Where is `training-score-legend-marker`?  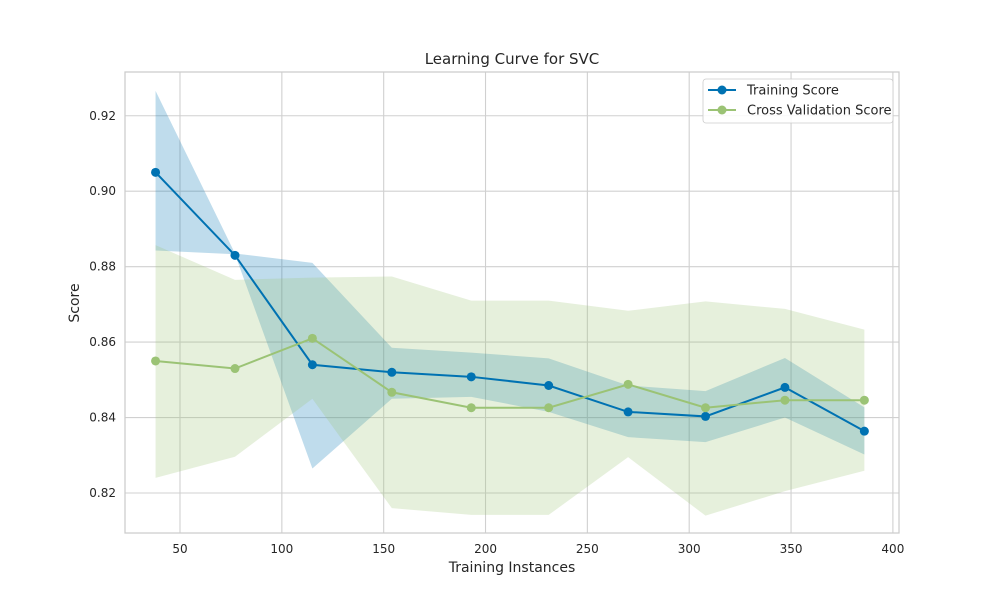
training-score-legend-marker is located at coordinates (722, 90).